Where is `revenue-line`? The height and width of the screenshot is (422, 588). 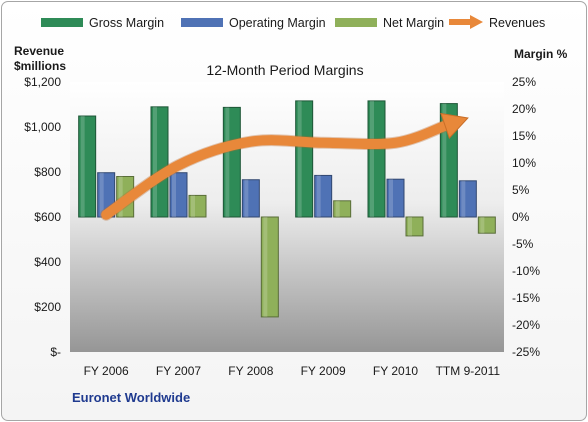
revenue-line is located at coordinates (276, 170).